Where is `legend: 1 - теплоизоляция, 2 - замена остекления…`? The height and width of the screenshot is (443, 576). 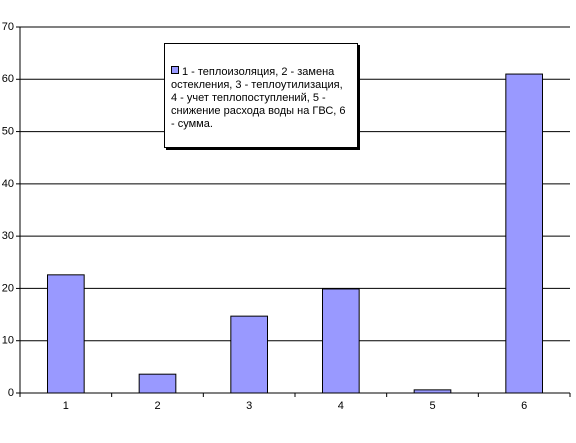
legend: 1 - теплоизоляция, 2 - замена остекления… is located at coordinates (261, 95).